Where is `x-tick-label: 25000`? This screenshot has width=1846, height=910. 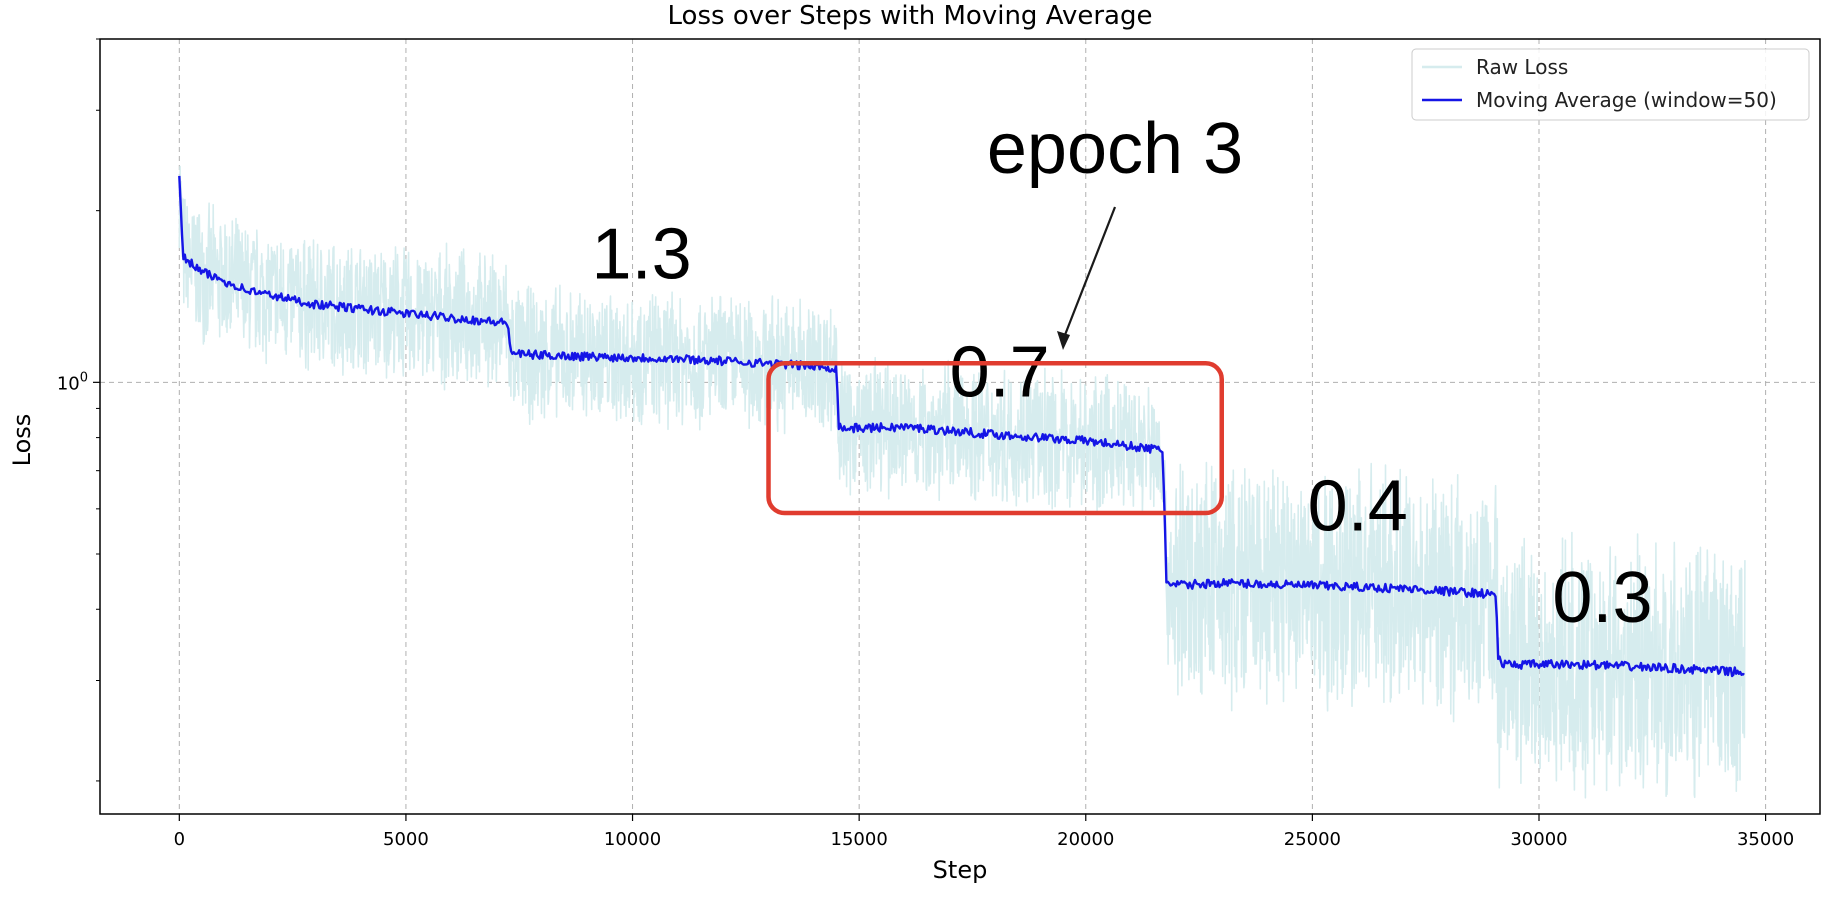 x-tick-label: 25000 is located at coordinates (1312, 839).